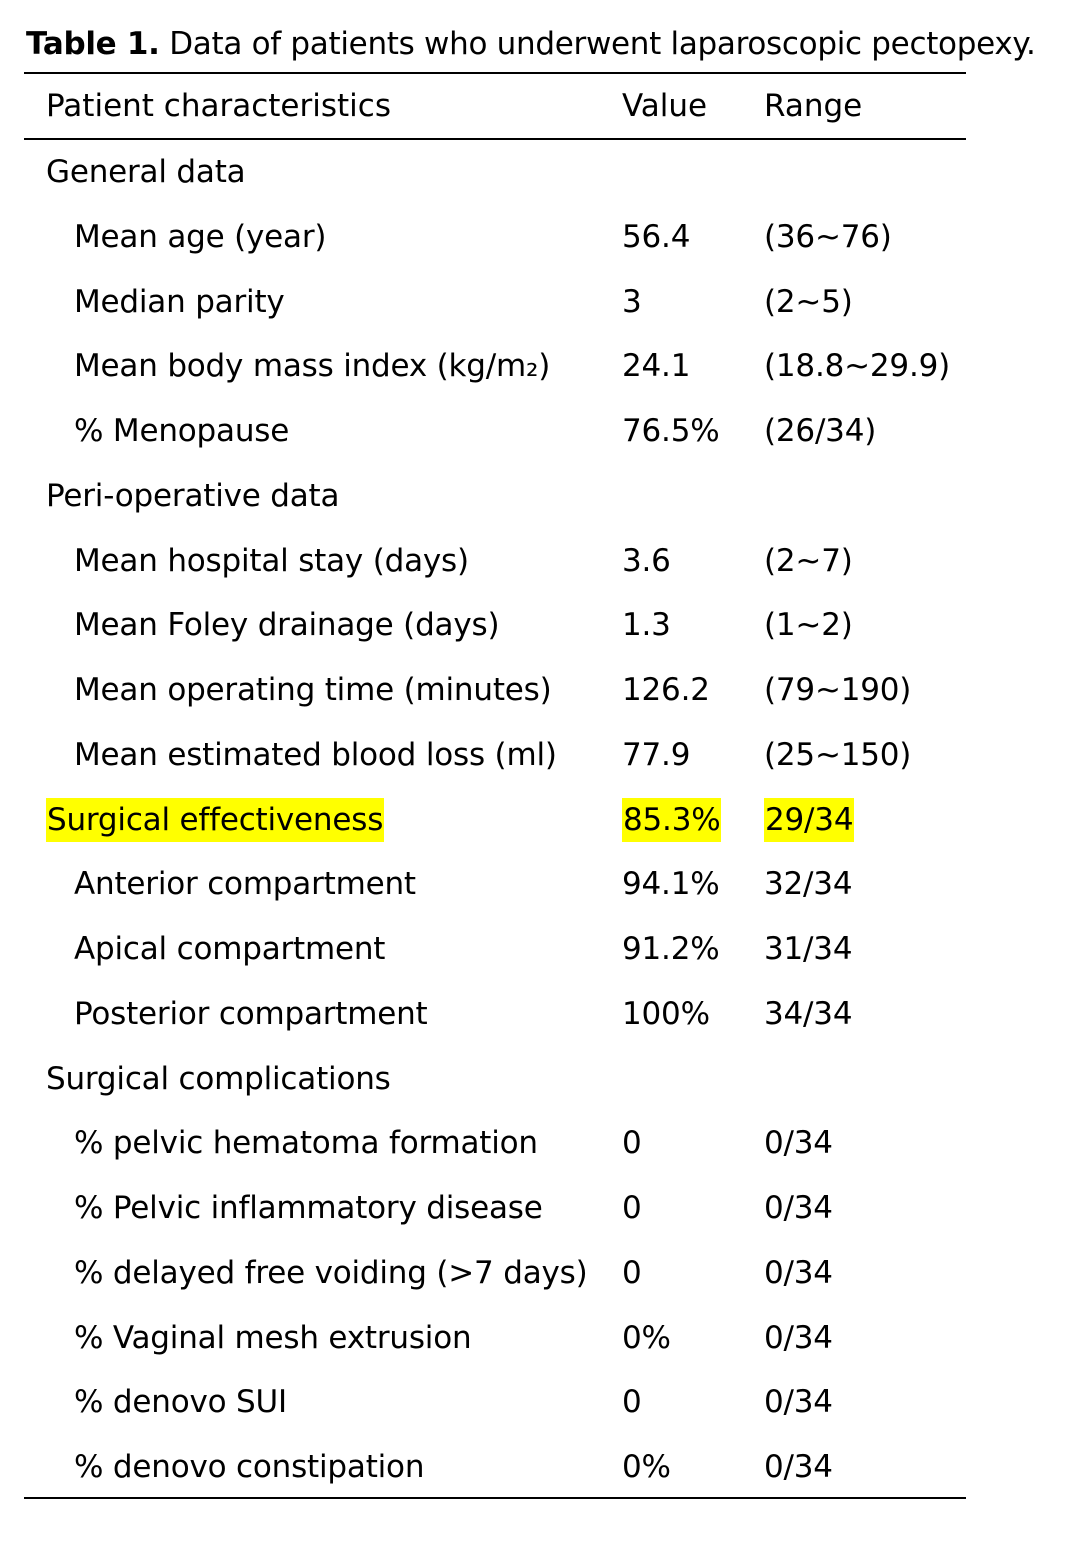 The image size is (1080, 1553). I want to click on row-value: 126.2, so click(666, 690).